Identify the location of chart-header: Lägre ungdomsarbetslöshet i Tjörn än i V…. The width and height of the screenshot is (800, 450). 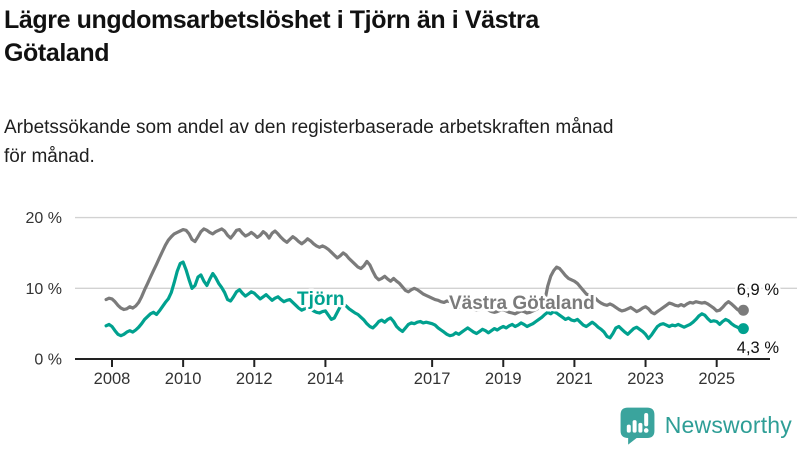
(384, 37).